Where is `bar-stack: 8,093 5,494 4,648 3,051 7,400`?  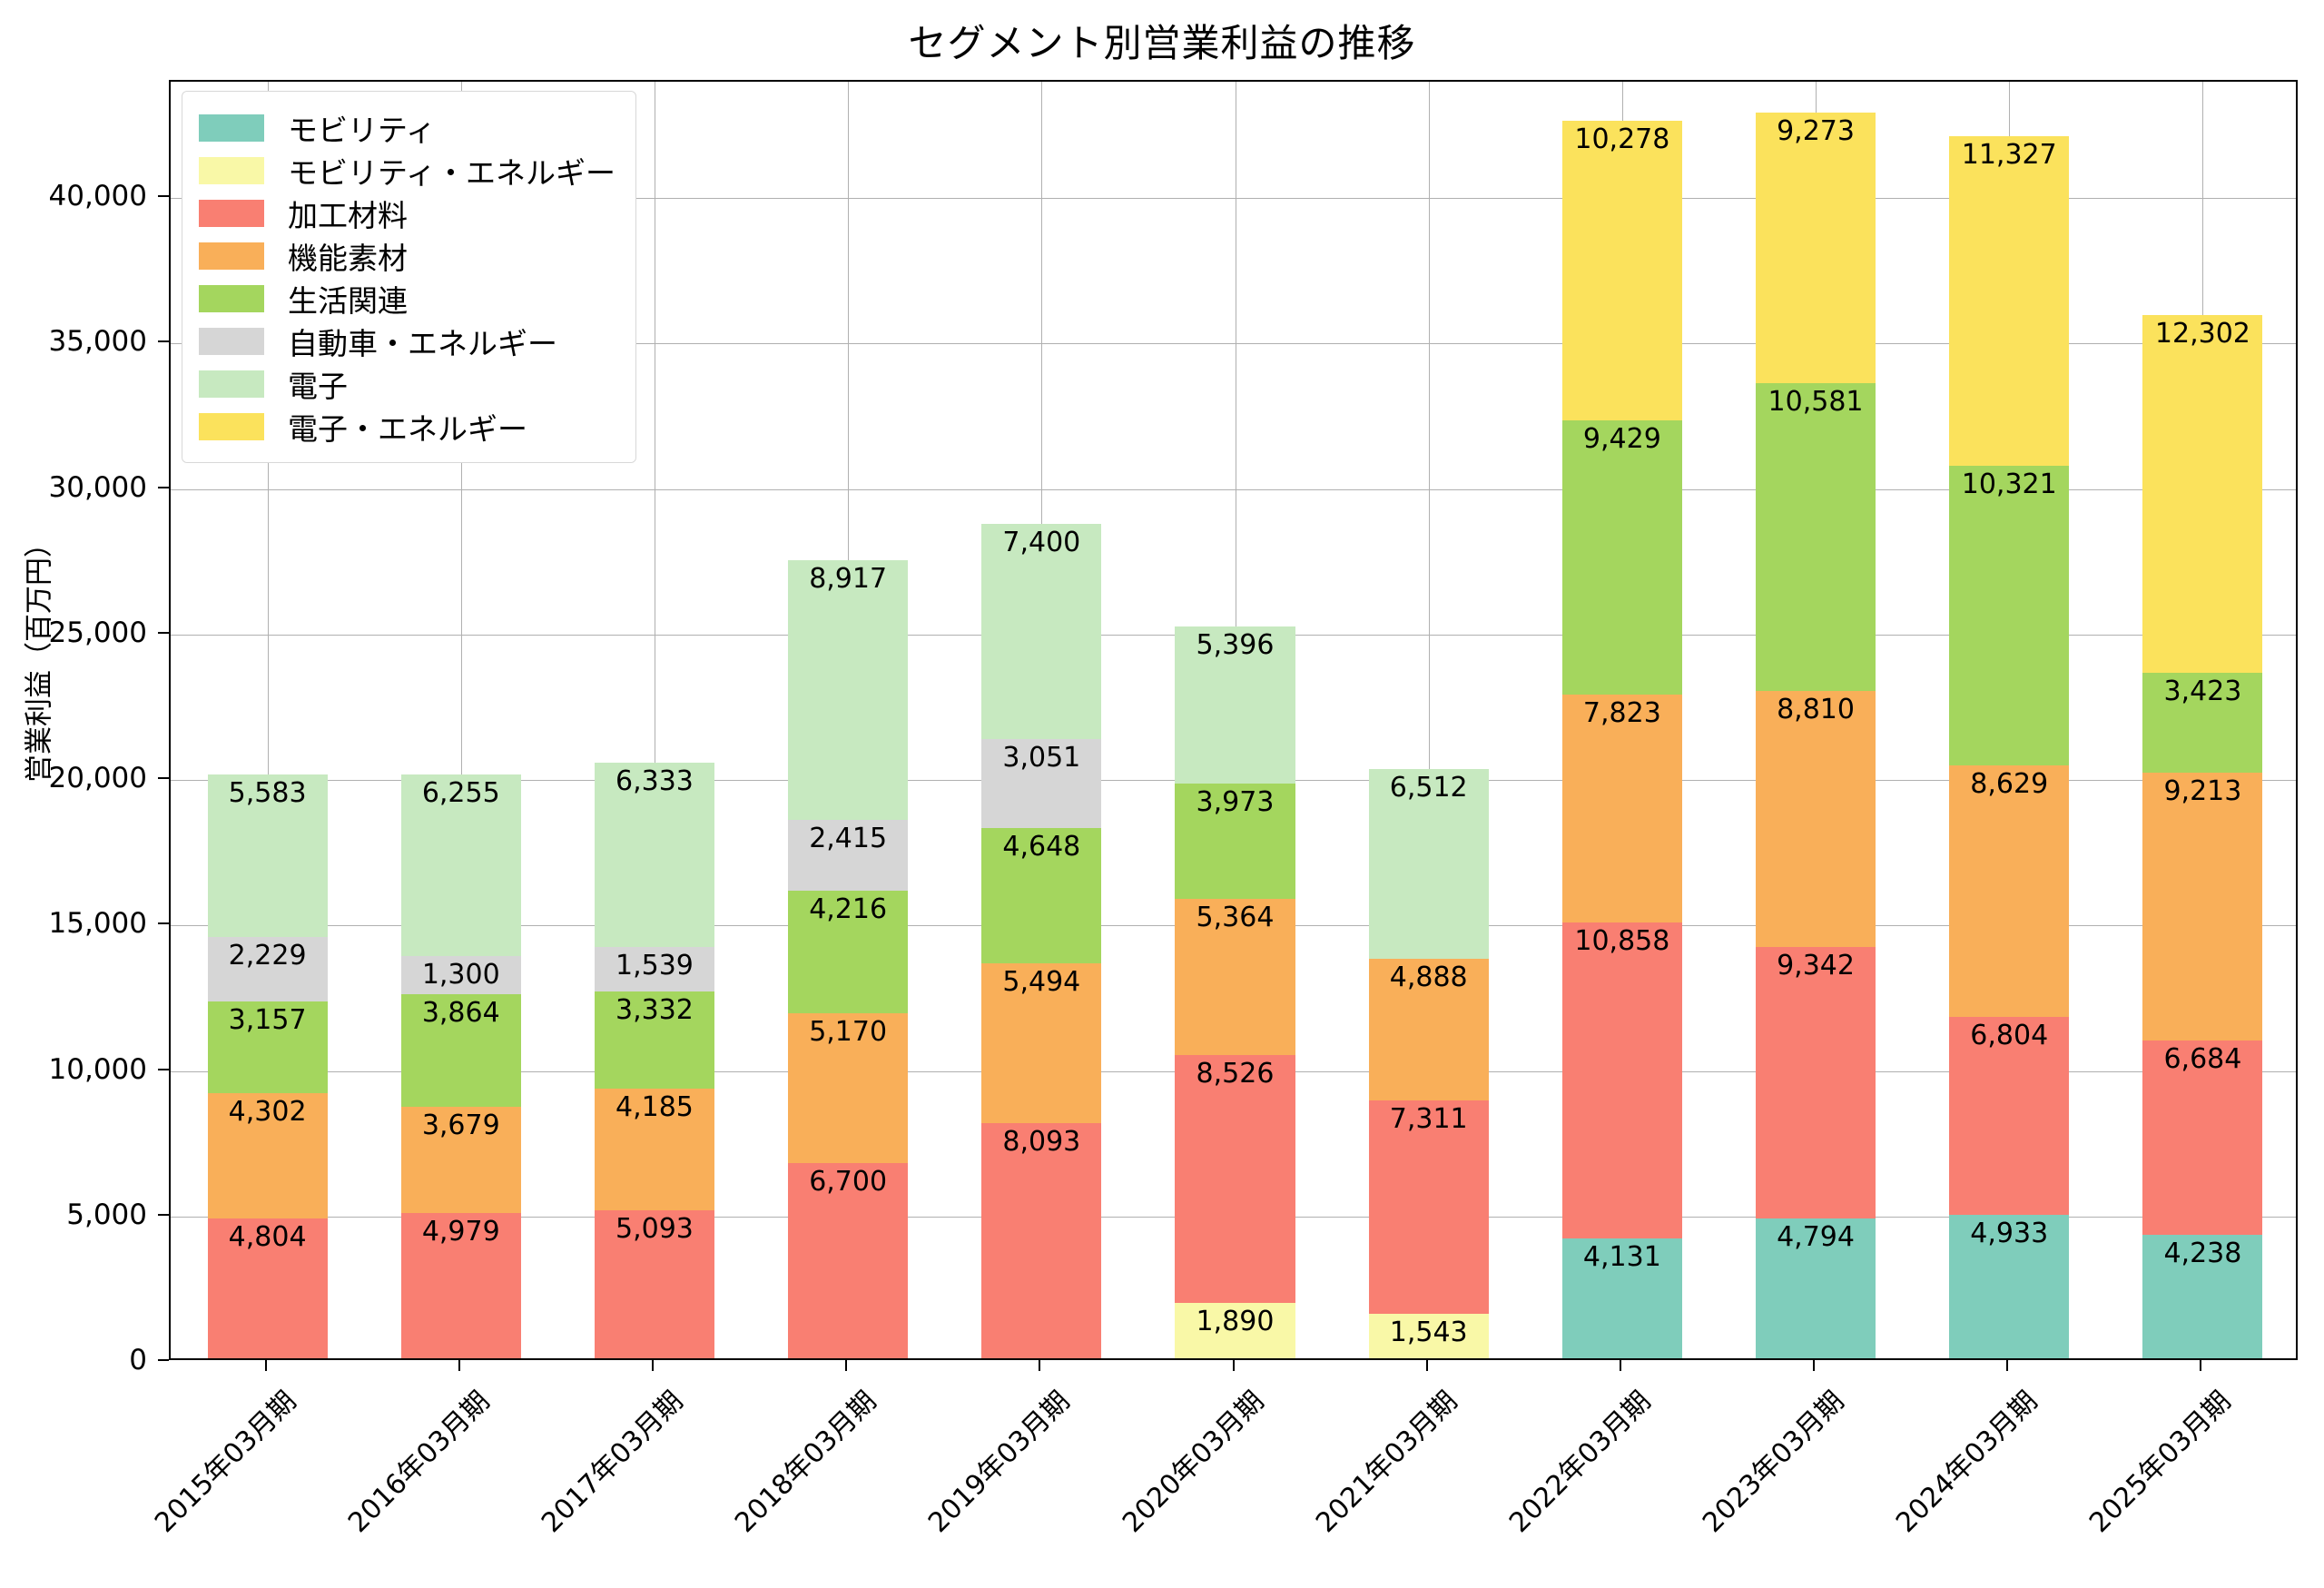 bar-stack: 8,093 5,494 4,648 3,051 7,400 is located at coordinates (1041, 718).